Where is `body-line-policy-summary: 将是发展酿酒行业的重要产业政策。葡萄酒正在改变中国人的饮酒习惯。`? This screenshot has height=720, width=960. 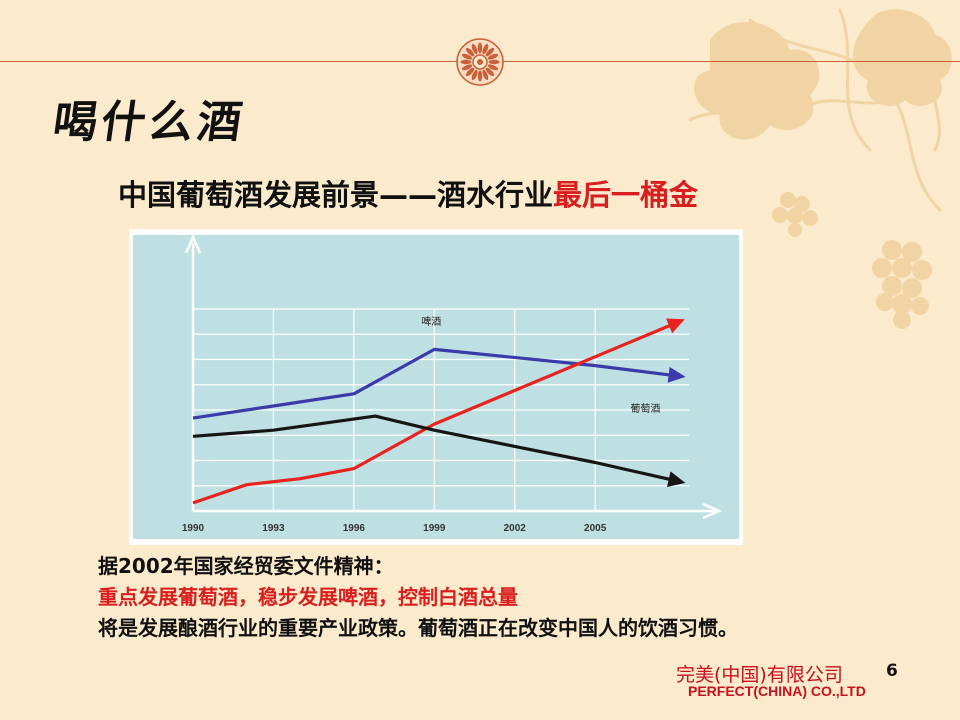 body-line-policy-summary: 将是发展酿酒行业的重要产业政策。葡萄酒正在改变中国人的饮酒习惯。 is located at coordinates (418, 628).